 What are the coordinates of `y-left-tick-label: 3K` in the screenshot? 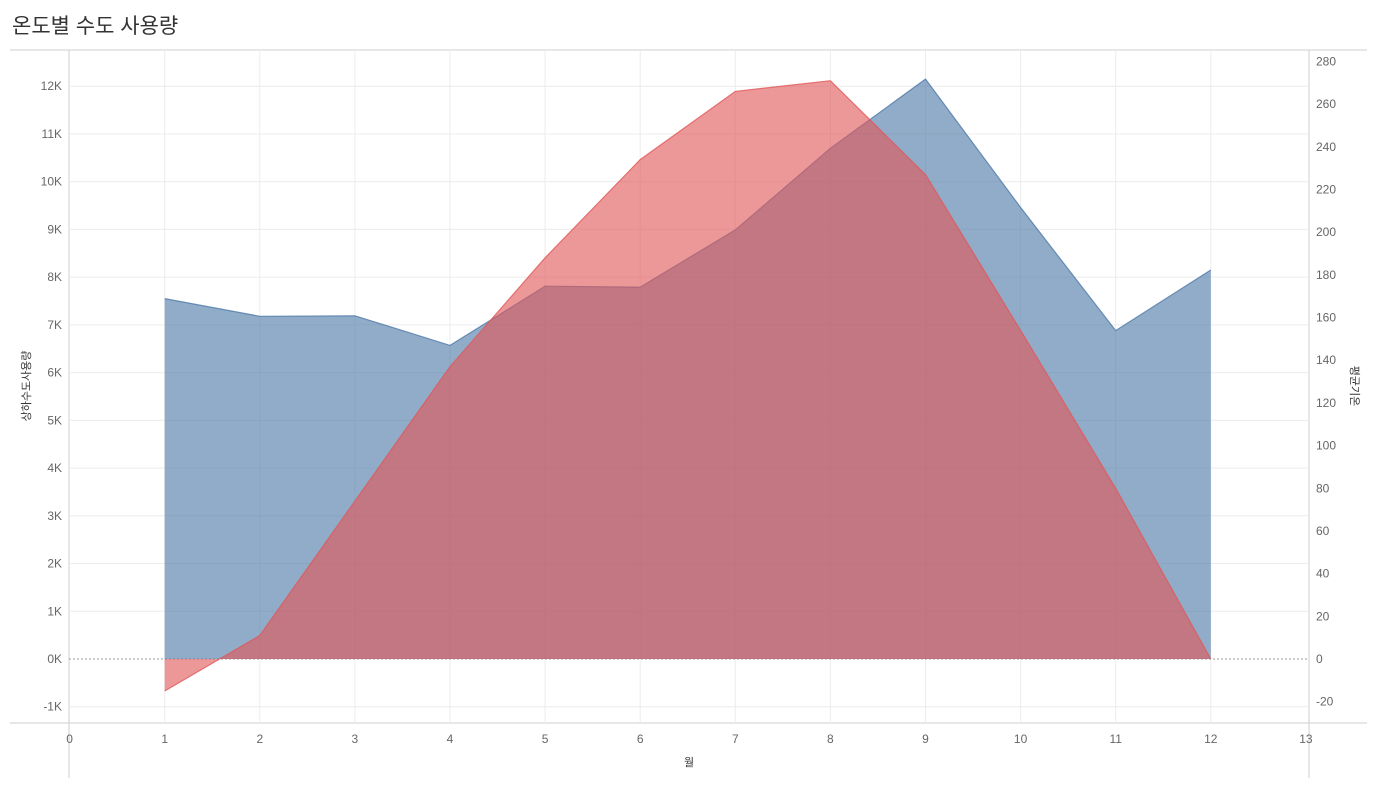 It's located at (54, 516).